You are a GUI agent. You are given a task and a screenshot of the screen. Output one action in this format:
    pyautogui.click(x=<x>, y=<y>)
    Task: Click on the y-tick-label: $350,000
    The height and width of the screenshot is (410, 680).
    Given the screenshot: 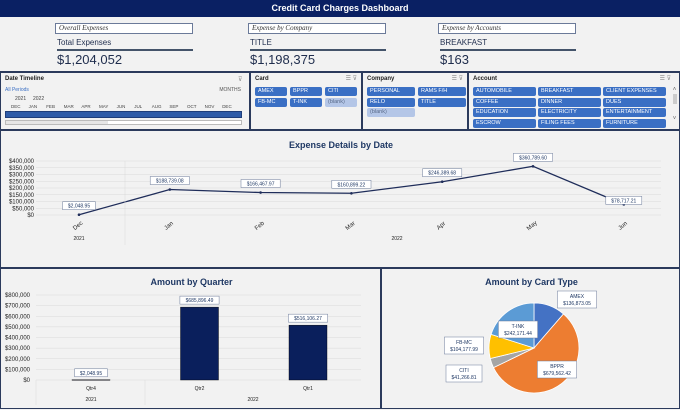 What is the action you would take?
    pyautogui.click(x=22, y=169)
    